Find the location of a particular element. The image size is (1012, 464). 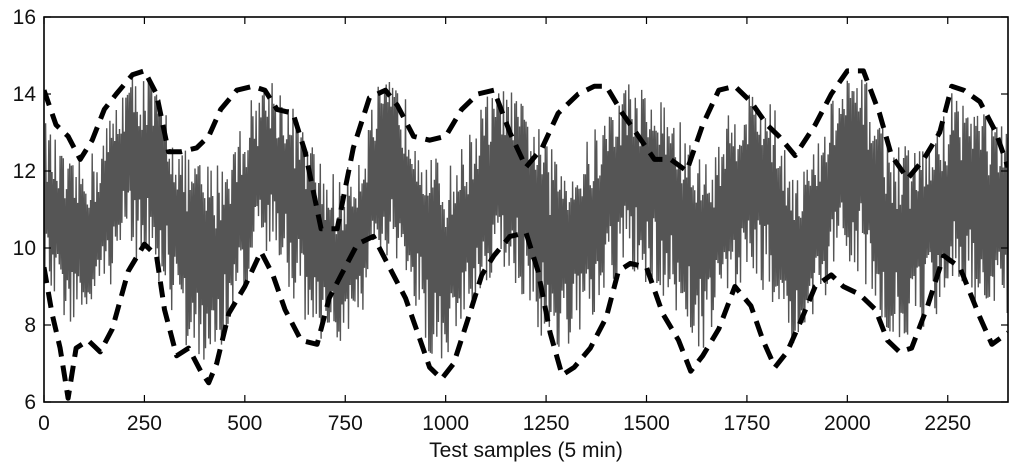

y-tick-label: 8 is located at coordinates (30, 325).